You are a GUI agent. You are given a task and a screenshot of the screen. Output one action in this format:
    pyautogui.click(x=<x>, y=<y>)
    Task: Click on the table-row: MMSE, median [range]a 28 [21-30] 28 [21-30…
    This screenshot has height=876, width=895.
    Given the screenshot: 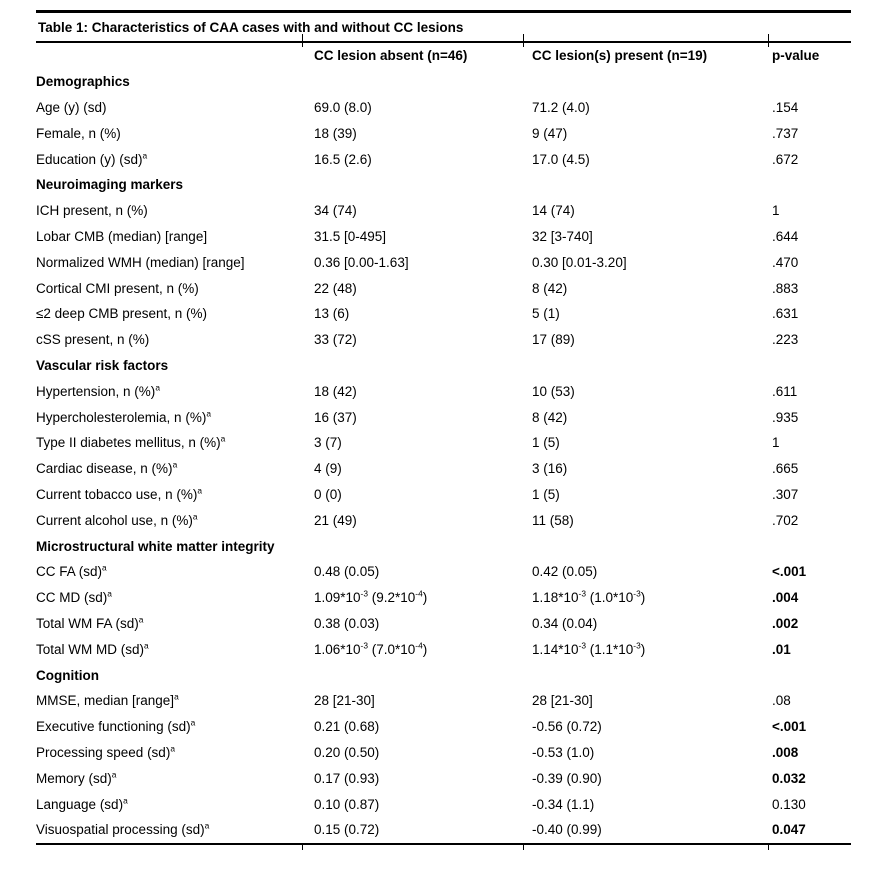 What is the action you would take?
    pyautogui.click(x=443, y=701)
    